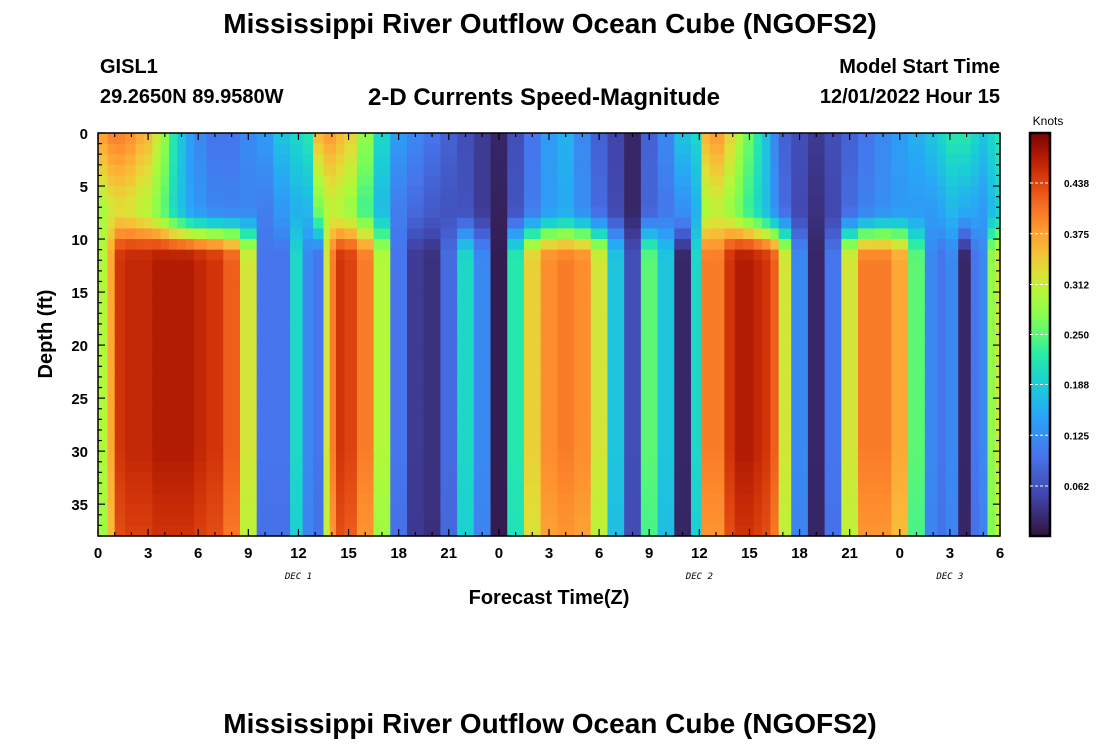 Image resolution: width=1100 pixels, height=750 pixels. What do you see at coordinates (79, 399) in the screenshot?
I see `y-tick-label: 25` at bounding box center [79, 399].